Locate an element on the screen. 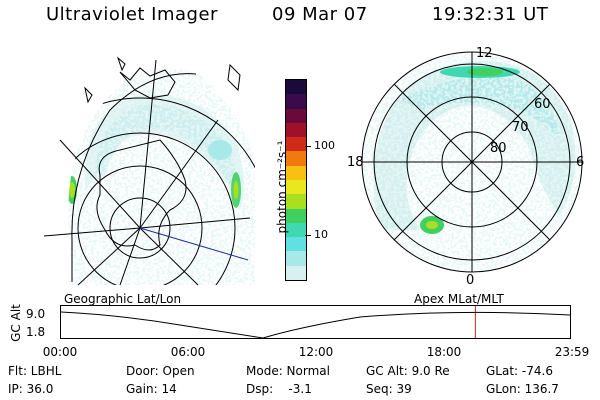 This screenshot has height=400, width=600. info-flt: Flt: LBHL is located at coordinates (35, 371).